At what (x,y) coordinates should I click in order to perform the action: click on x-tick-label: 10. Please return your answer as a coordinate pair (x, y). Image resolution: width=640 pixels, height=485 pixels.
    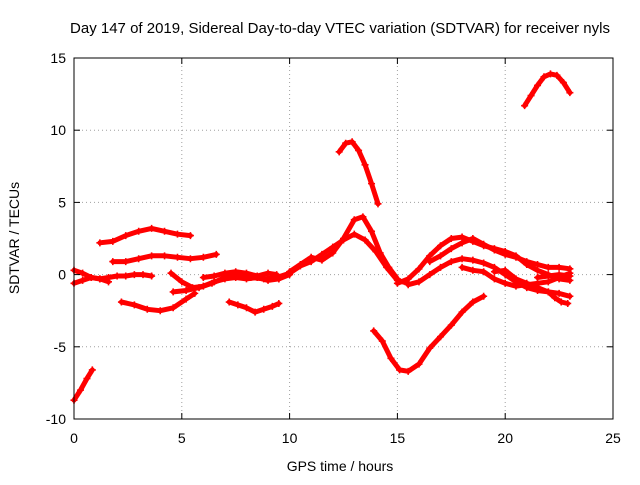
    Looking at the image, I should click on (290, 438).